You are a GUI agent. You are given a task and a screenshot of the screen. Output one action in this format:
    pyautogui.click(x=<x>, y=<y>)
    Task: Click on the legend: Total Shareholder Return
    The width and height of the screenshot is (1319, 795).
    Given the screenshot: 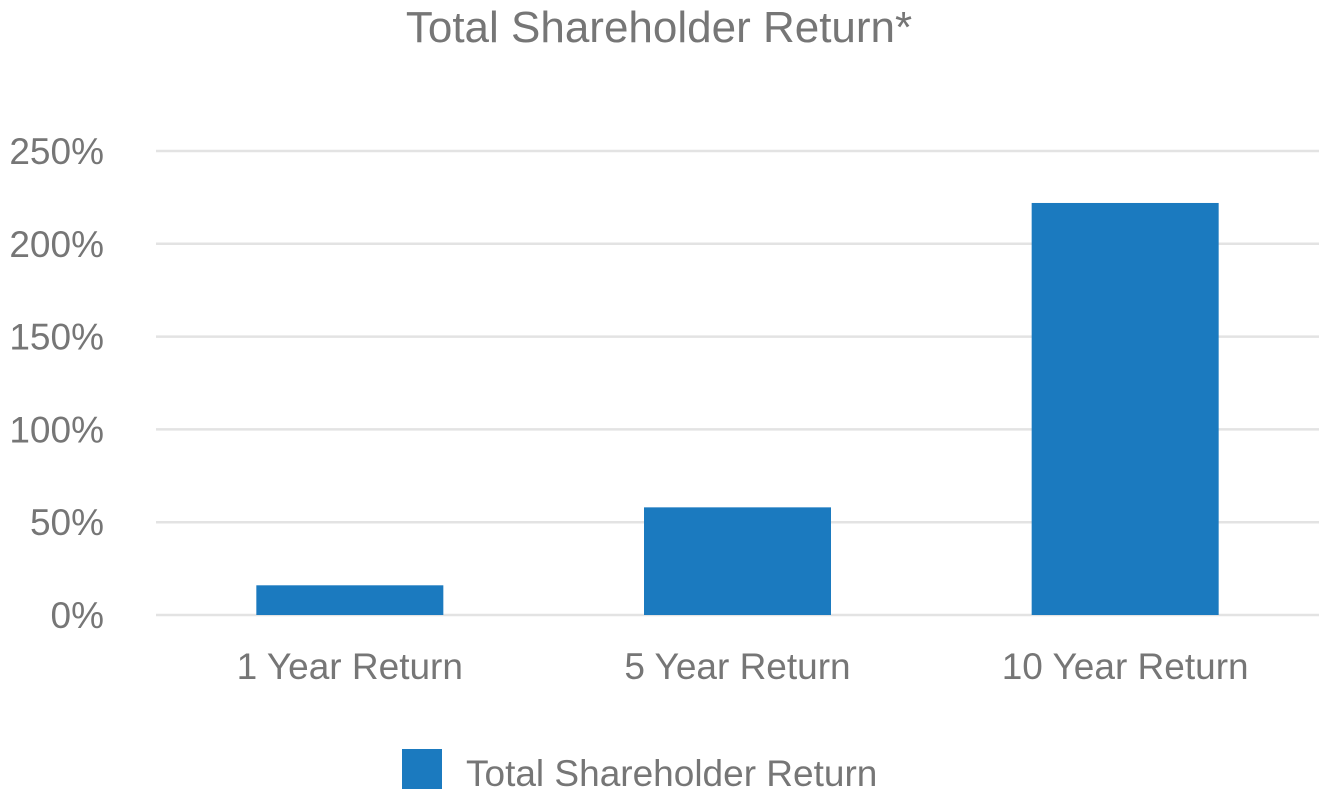 What is the action you would take?
    pyautogui.click(x=639, y=771)
    